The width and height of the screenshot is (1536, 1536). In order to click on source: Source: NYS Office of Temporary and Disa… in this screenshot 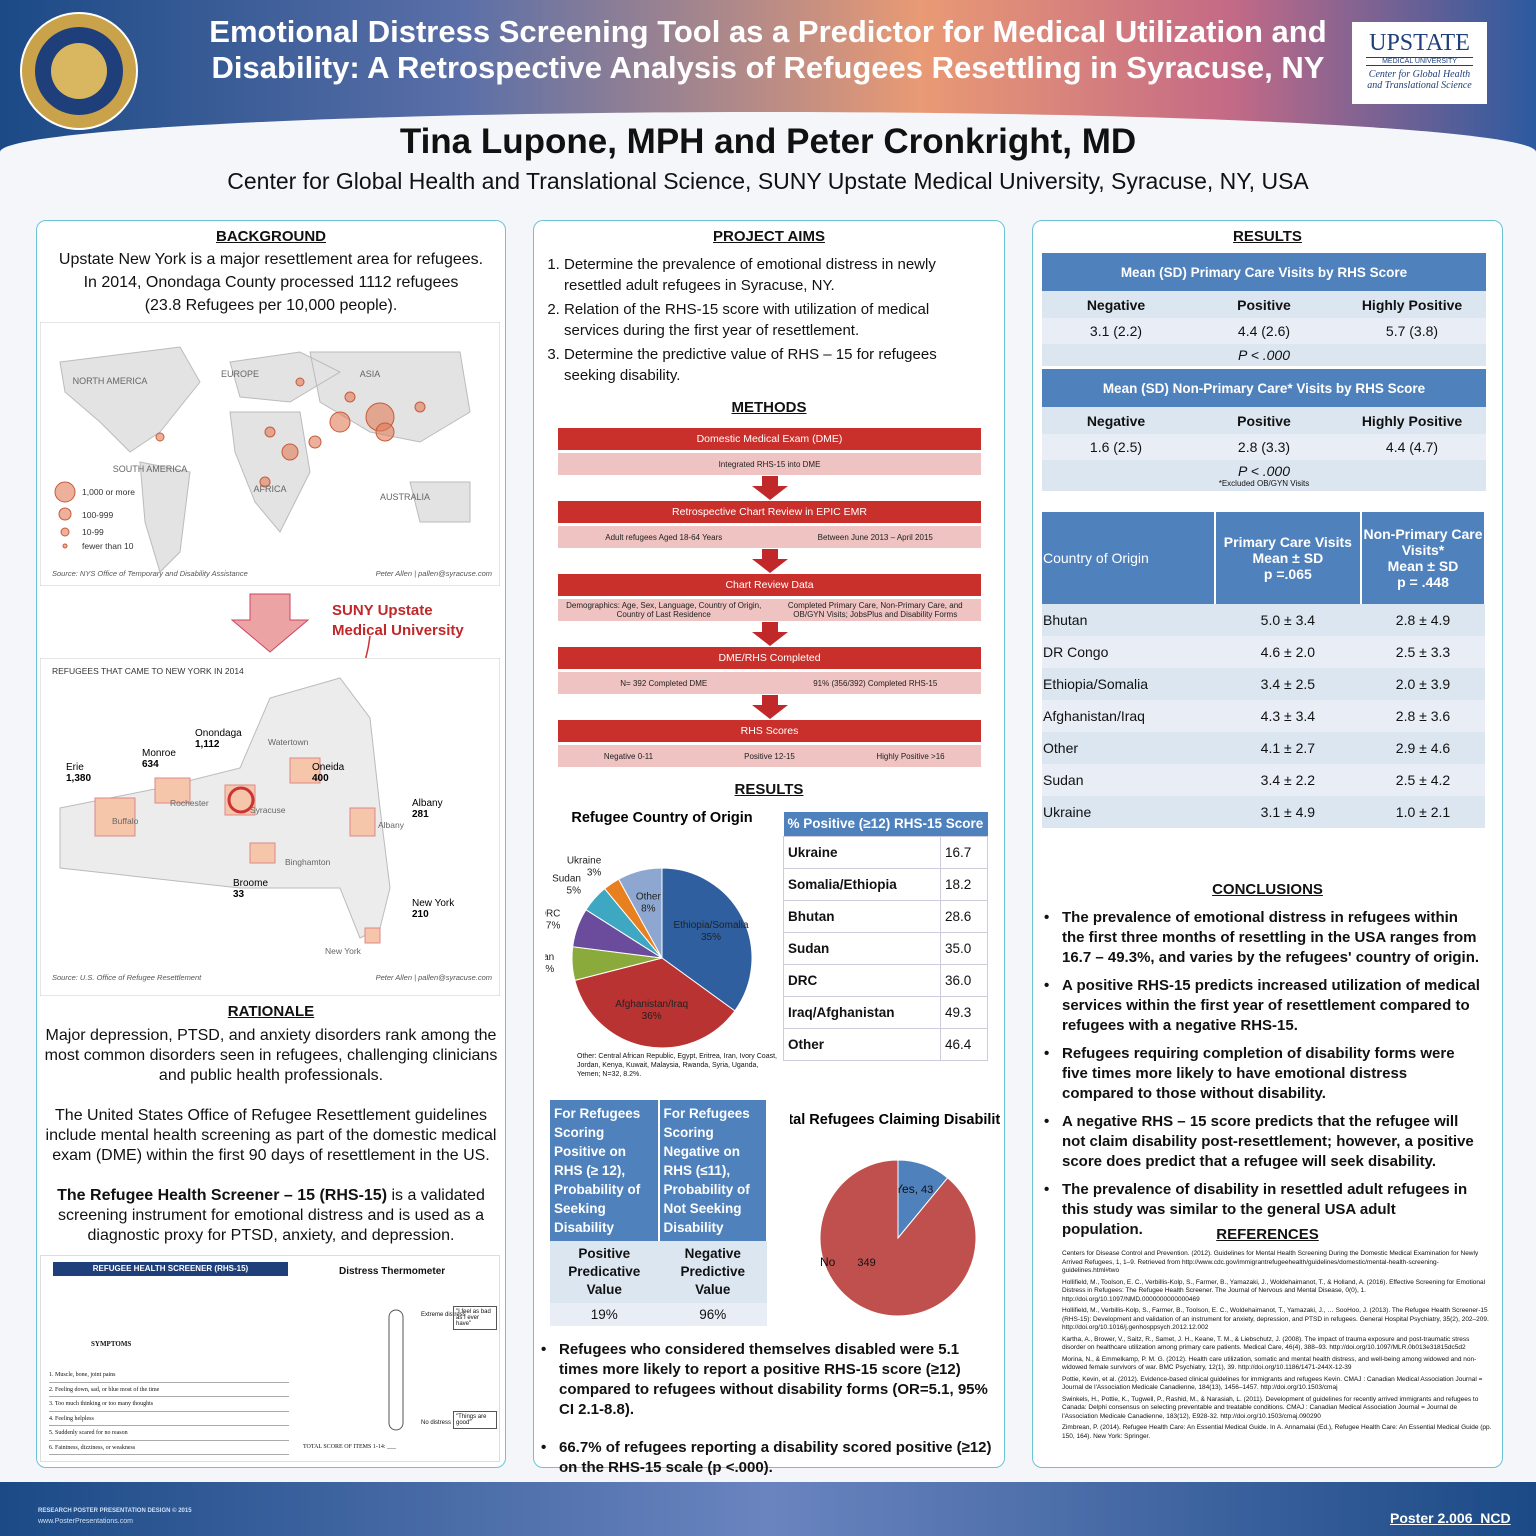, I will do `click(150, 573)`.